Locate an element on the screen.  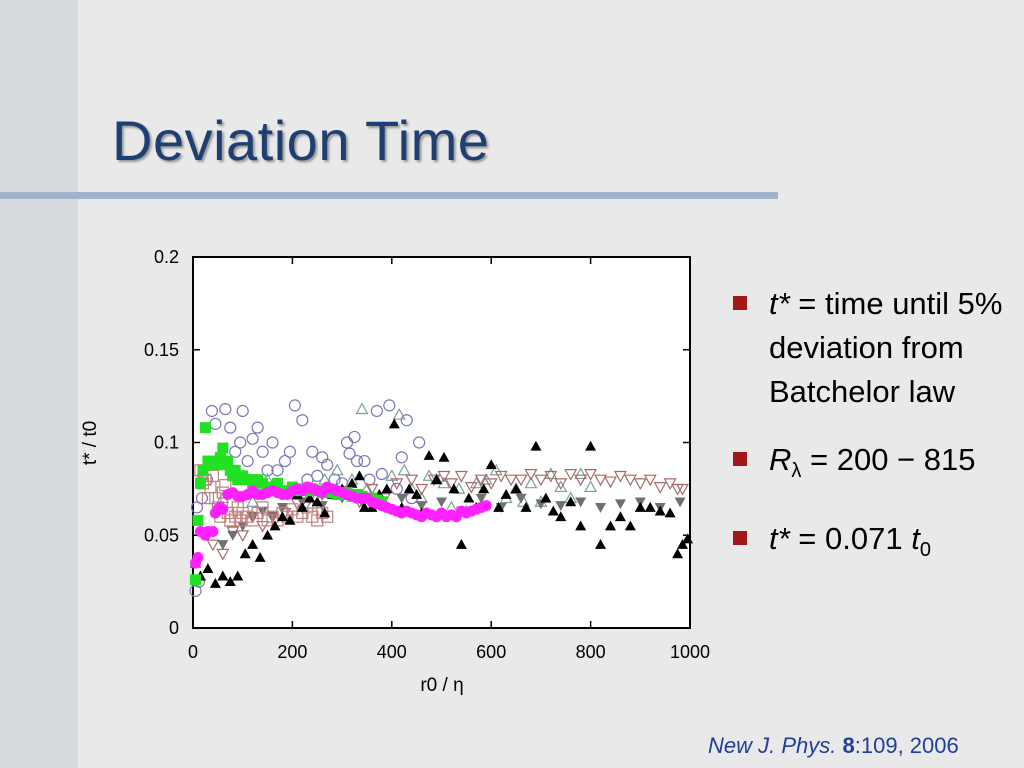
bullet-text: = 200 − 815 is located at coordinates (888, 459).